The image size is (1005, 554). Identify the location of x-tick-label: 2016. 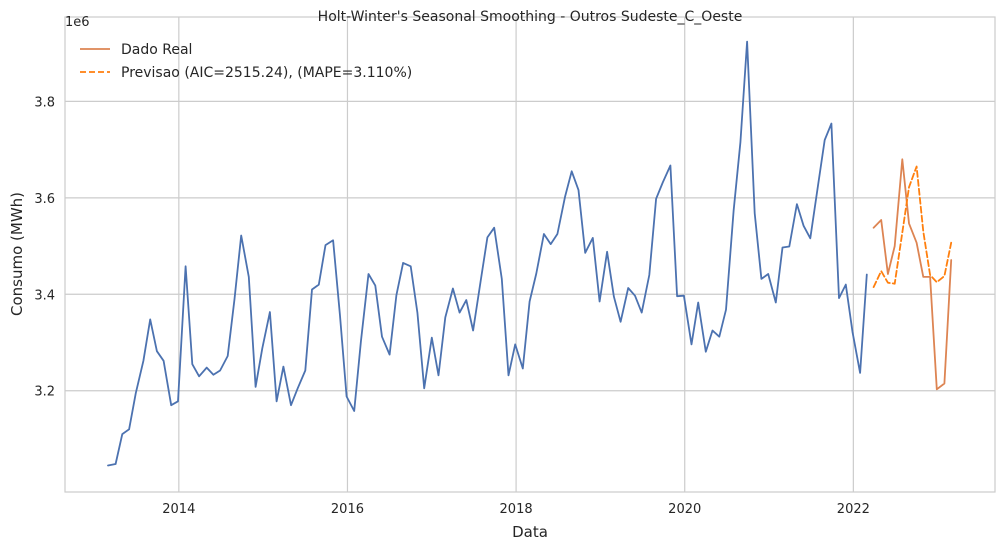
(347, 509).